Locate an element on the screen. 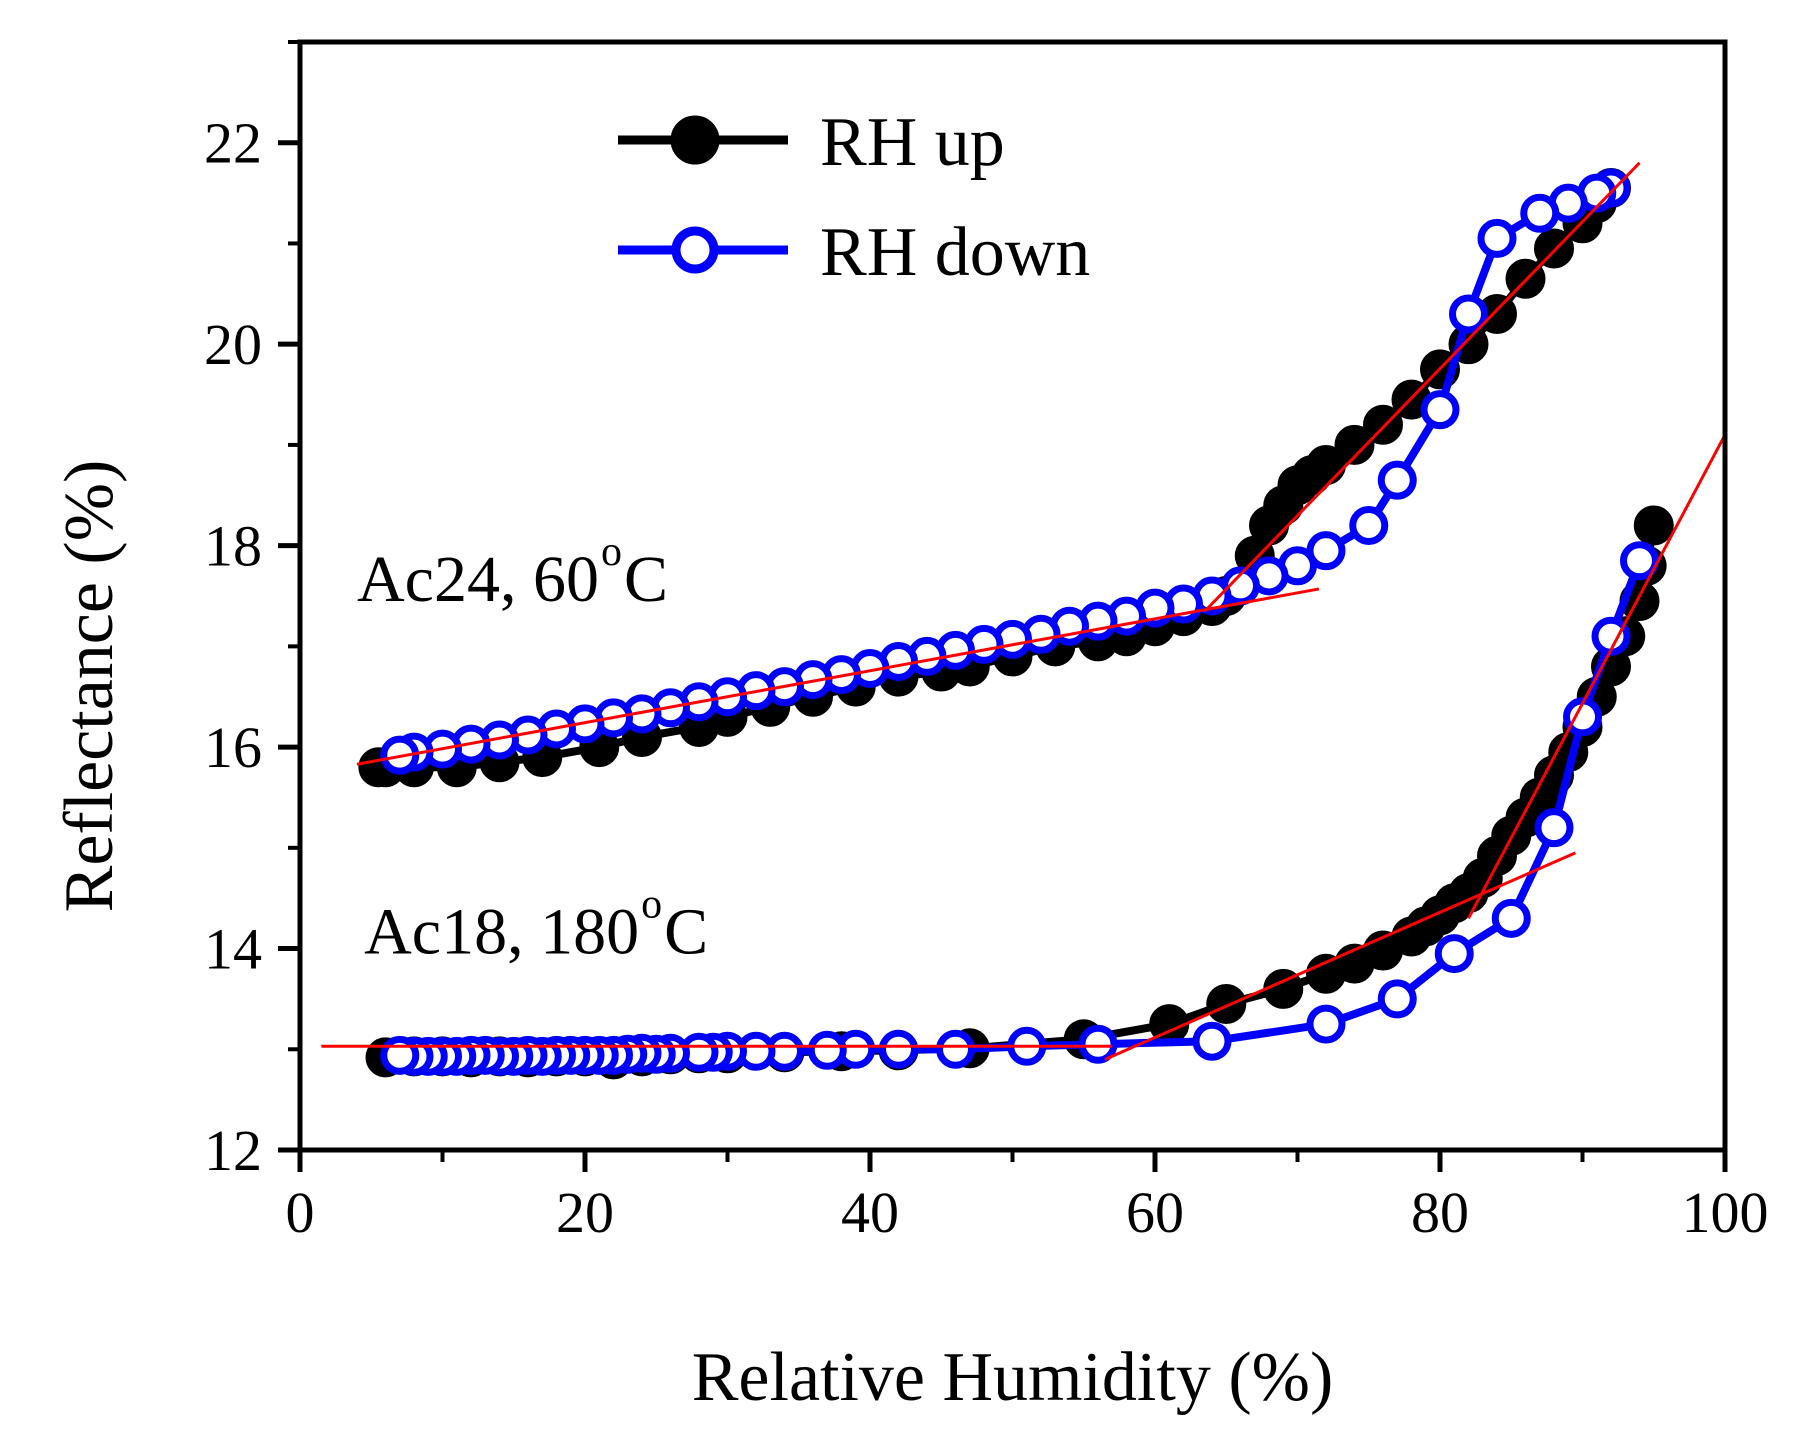 This screenshot has height=1446, width=1811. annotation-ac18-text: Ac18, 180 is located at coordinates (501, 932).